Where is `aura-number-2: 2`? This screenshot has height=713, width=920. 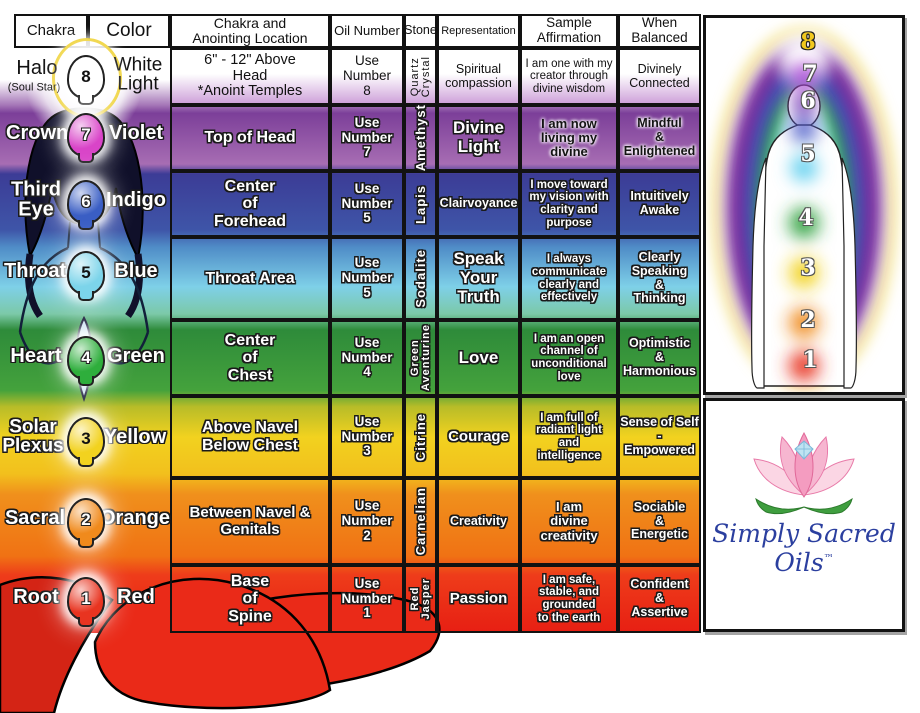
aura-number-2: 2 is located at coordinates (808, 320).